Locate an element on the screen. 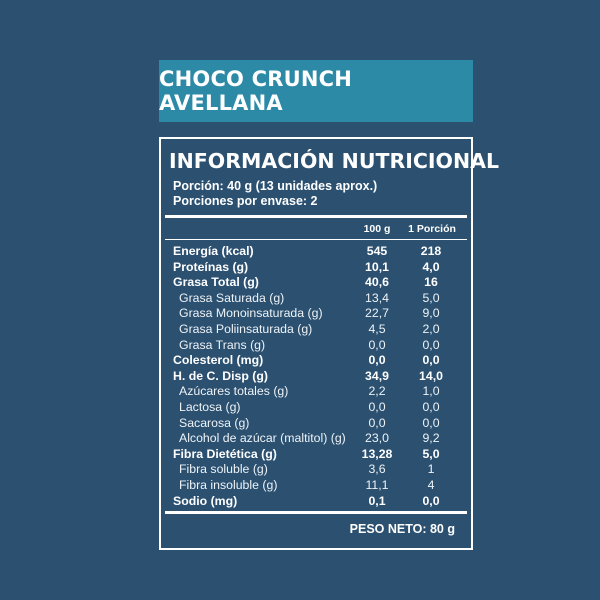 The width and height of the screenshot is (600, 600). nutrient-row: Sacarosa (g) 0,0 0,0 is located at coordinates (316, 424).